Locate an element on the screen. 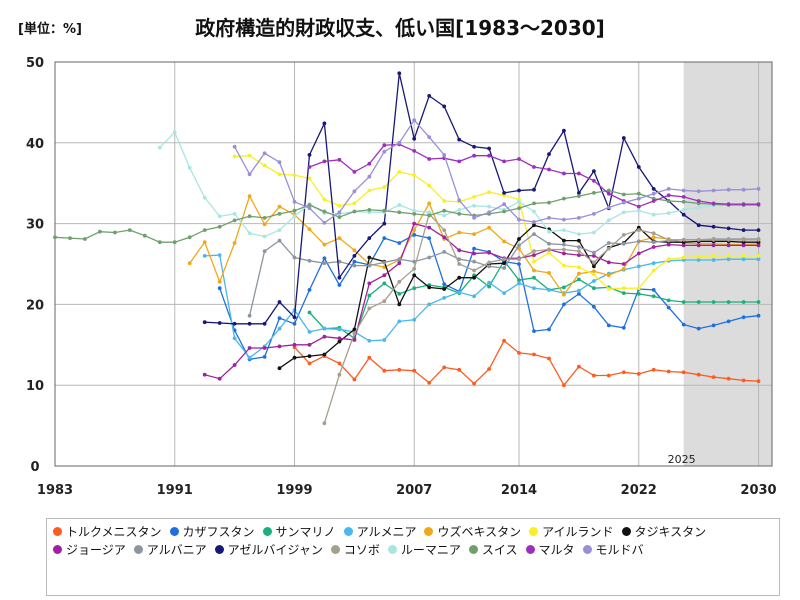 The image size is (800, 600). legend-label: タジキスタン is located at coordinates (670, 531).